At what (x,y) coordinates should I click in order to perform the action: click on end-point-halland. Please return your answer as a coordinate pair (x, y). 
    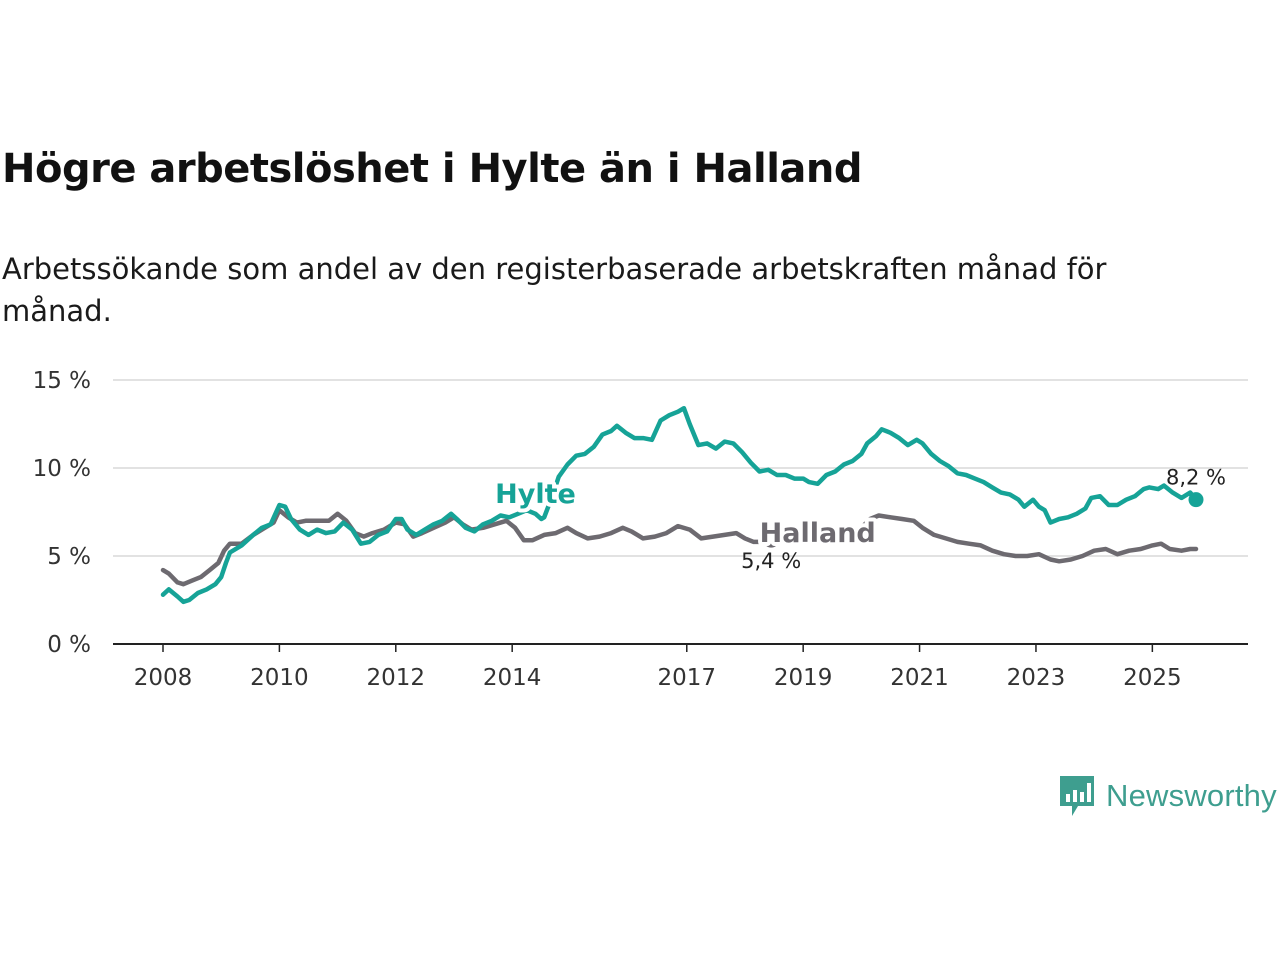
    Looking at the image, I should click on (771, 540).